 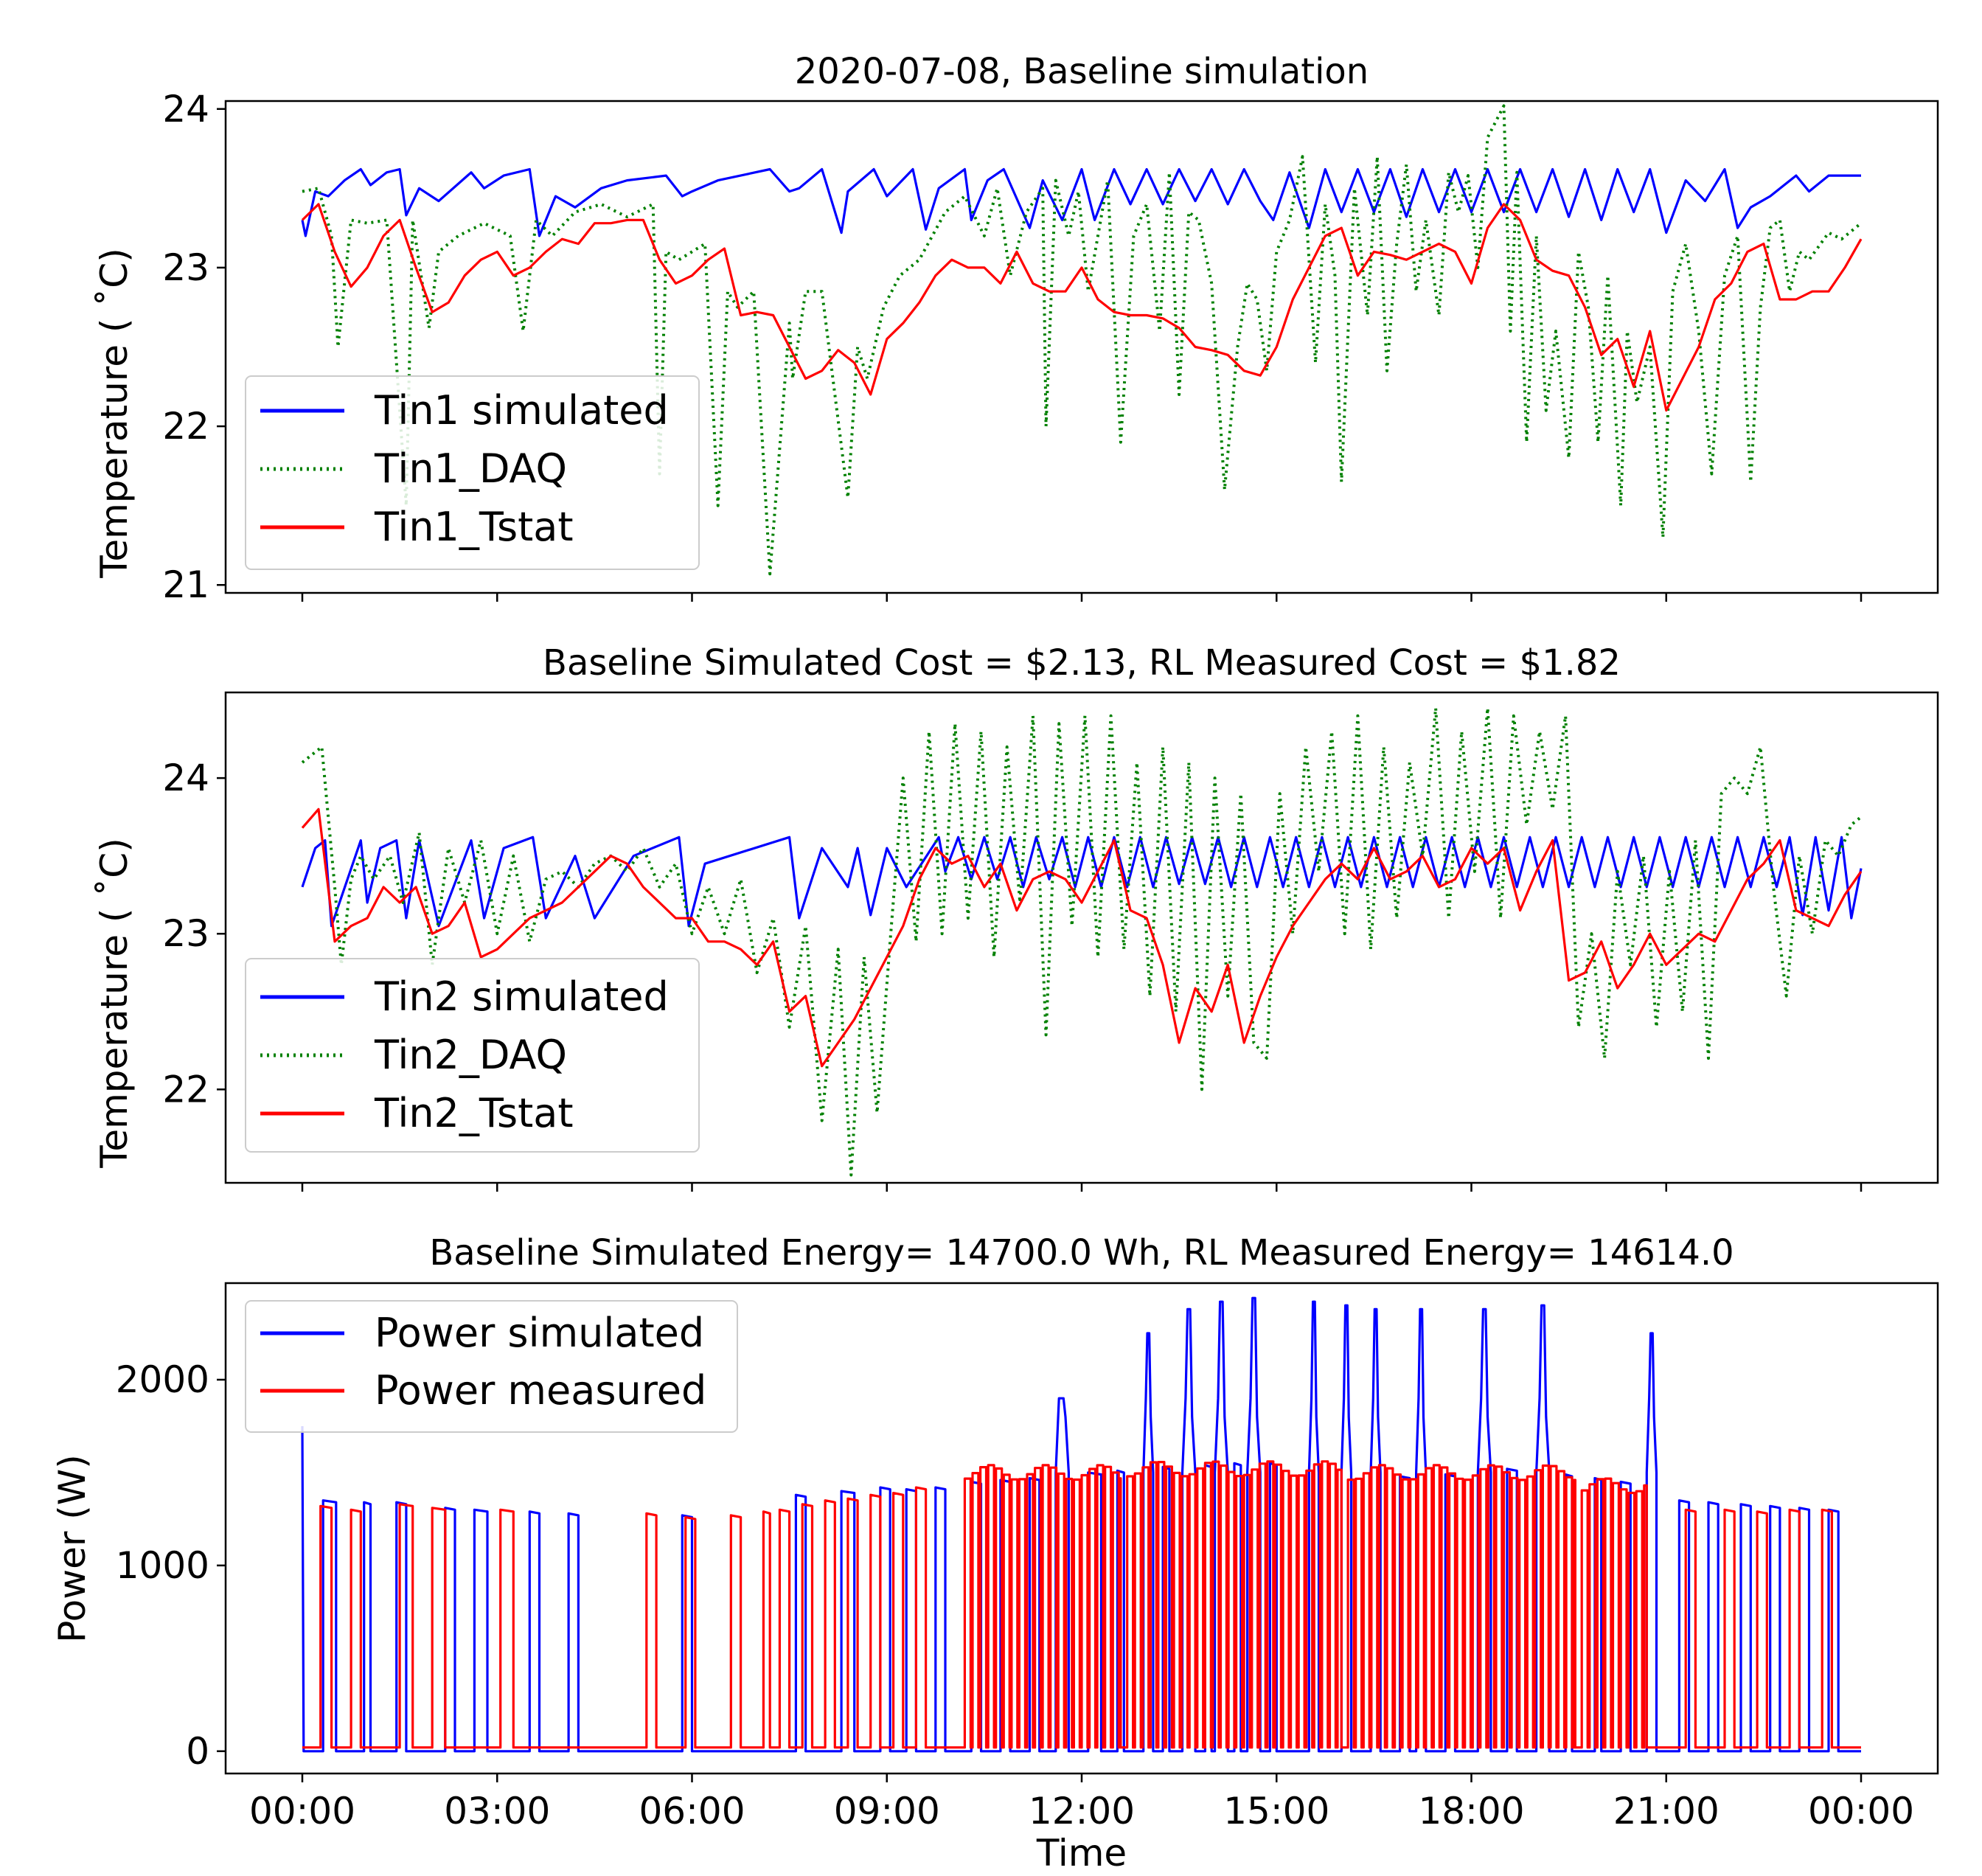 What do you see at coordinates (162, 1379) in the screenshot?
I see `y-tick-label: 2000` at bounding box center [162, 1379].